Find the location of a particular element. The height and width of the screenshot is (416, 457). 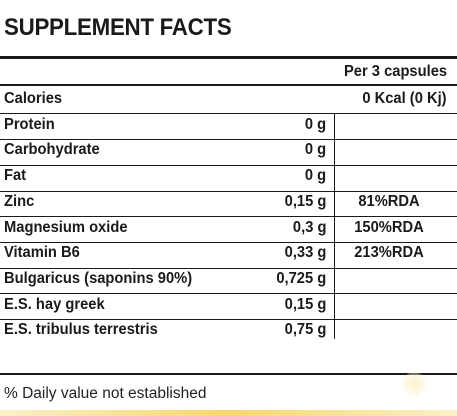

column-divider is located at coordinates (334, 226).